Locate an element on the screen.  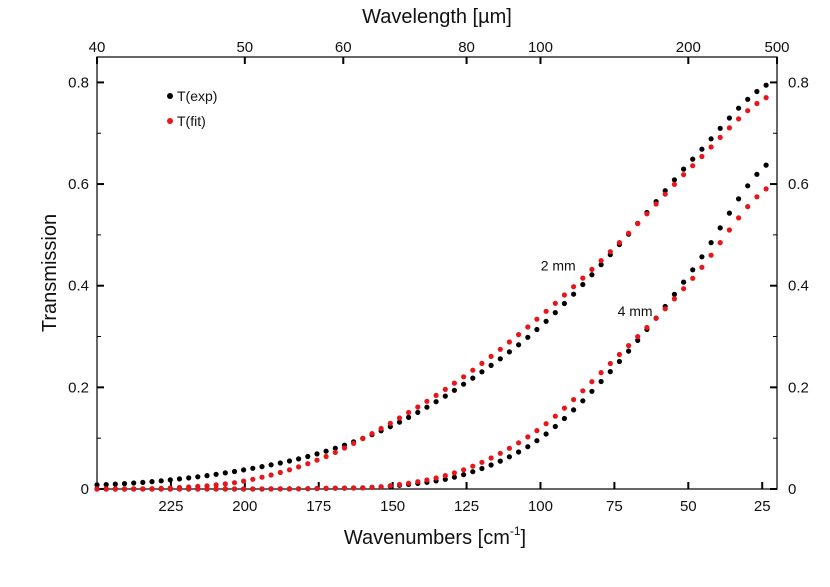
legend: T(exp) T(fit) is located at coordinates (192, 108).